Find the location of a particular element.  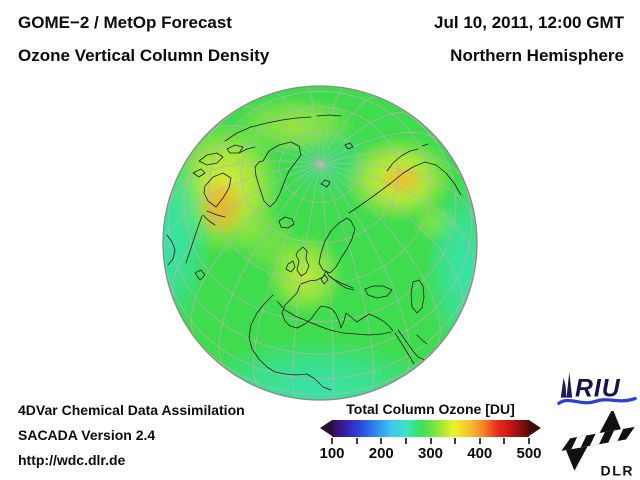

version-label: SACADA Version 2.4 is located at coordinates (87, 435).